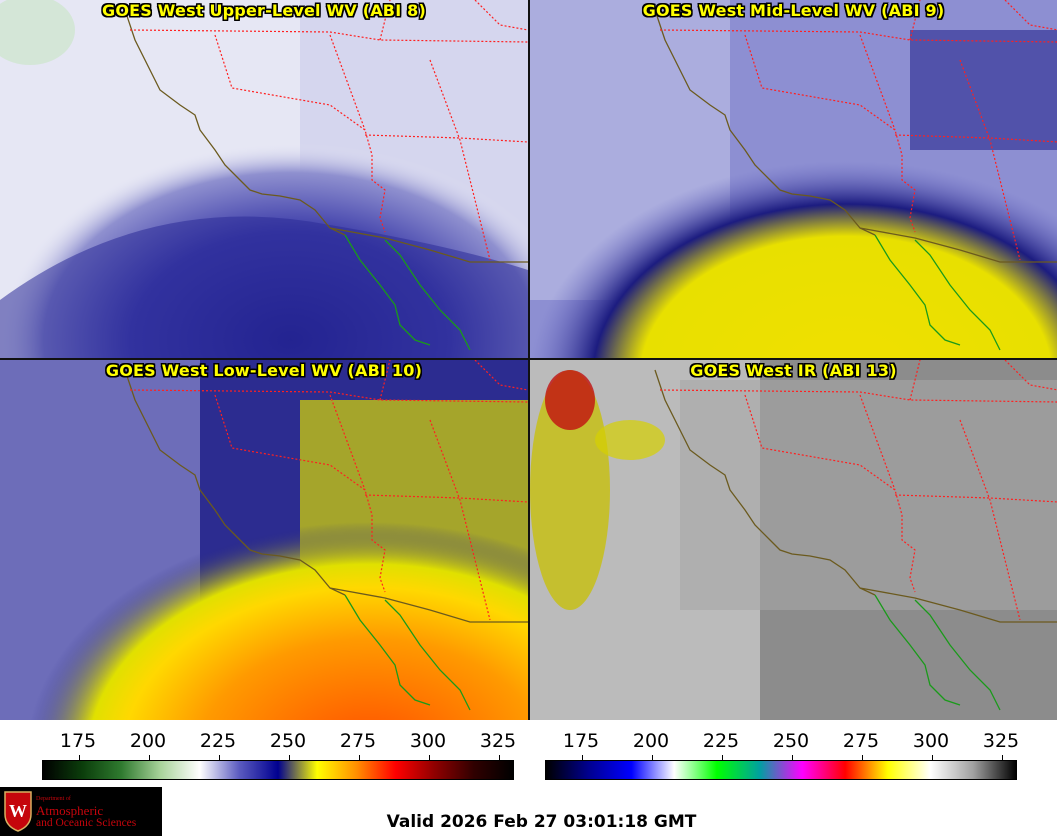 This screenshot has width=1057, height=836. What do you see at coordinates (428, 741) in the screenshot?
I see `wv-tick-label: 300` at bounding box center [428, 741].